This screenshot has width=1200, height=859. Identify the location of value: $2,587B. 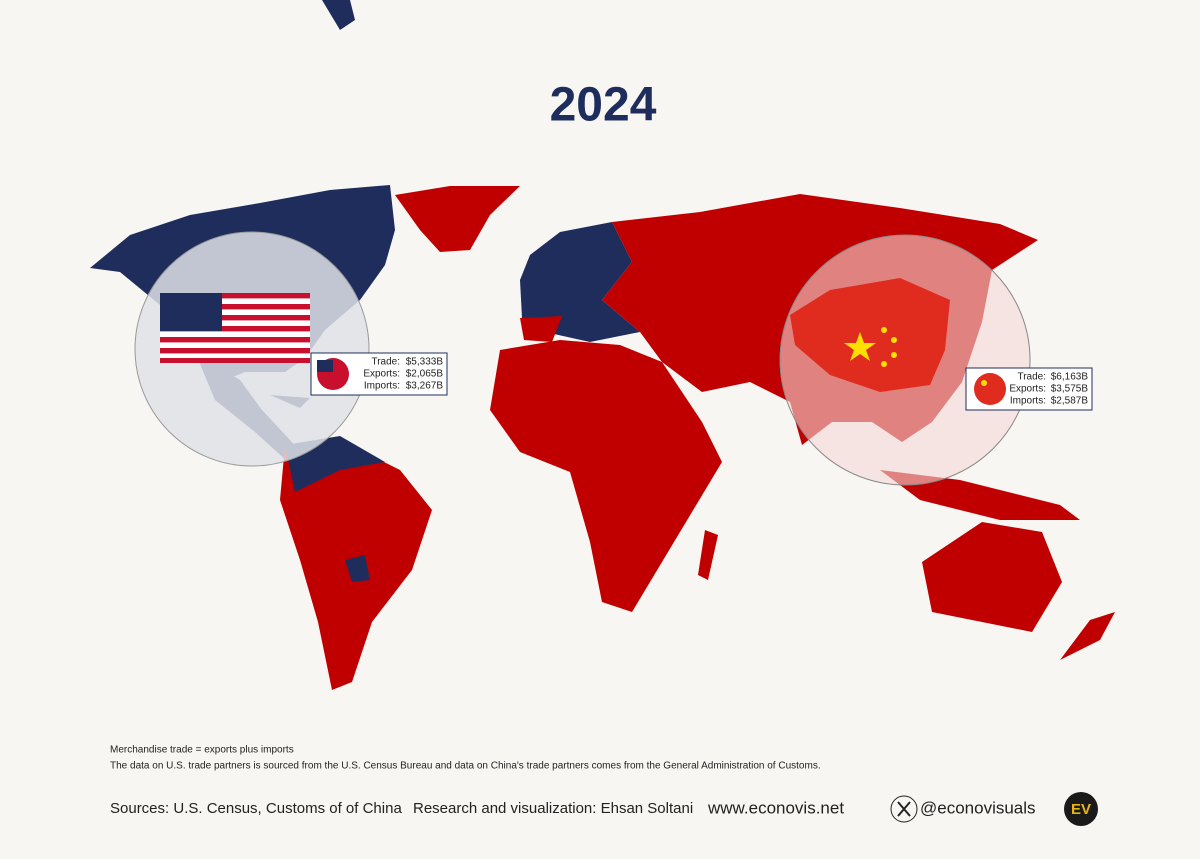
(1070, 401).